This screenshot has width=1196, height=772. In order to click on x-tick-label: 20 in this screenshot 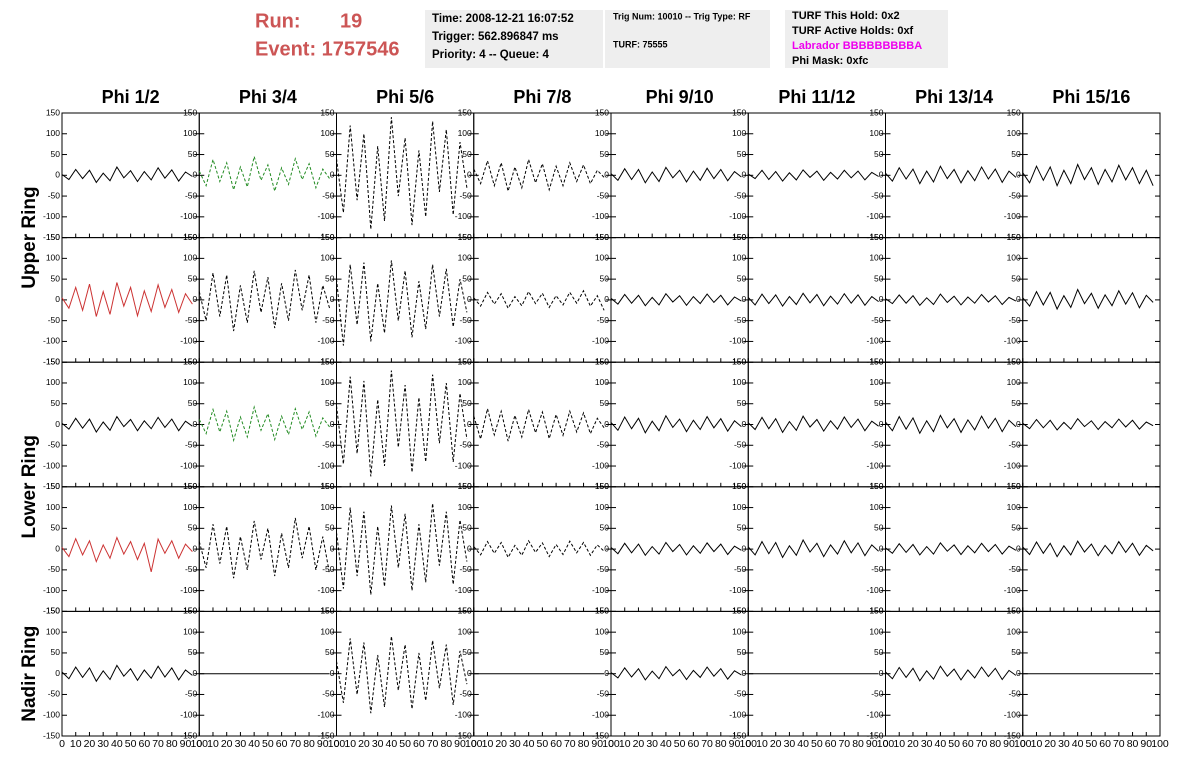, I will do `click(364, 744)`.